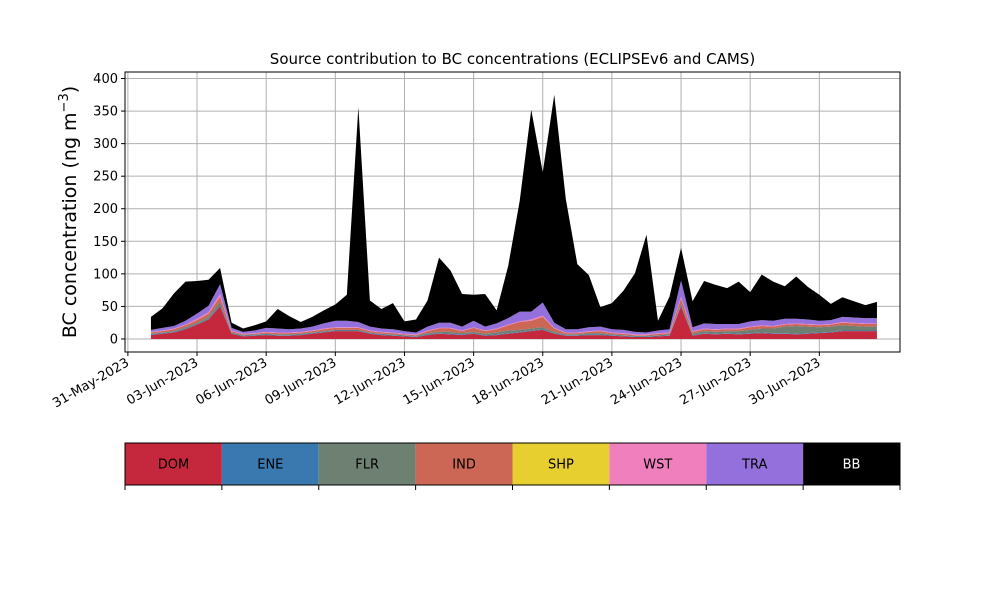  I want to click on x-tick-label: 15-Jun-2023, so click(439, 381).